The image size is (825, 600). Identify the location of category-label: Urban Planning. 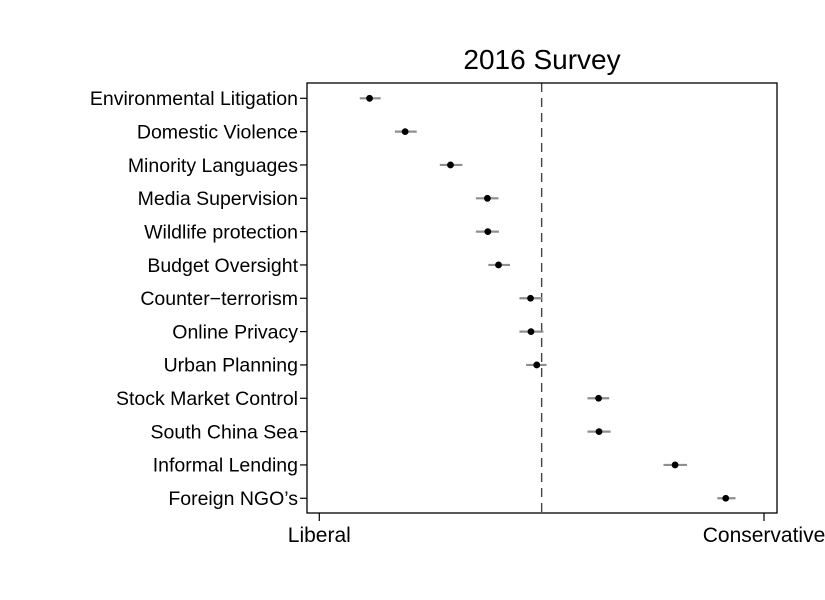
(231, 366).